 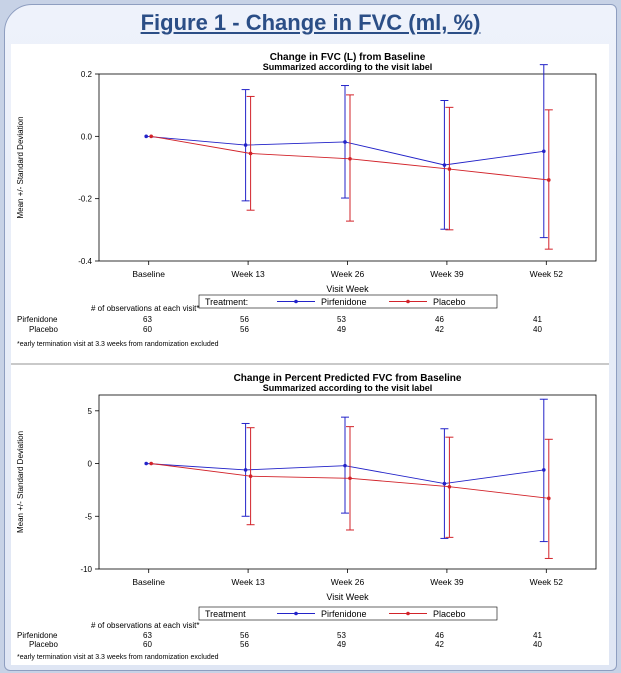 I want to click on y-tick-label: -0.2, so click(x=85, y=199).